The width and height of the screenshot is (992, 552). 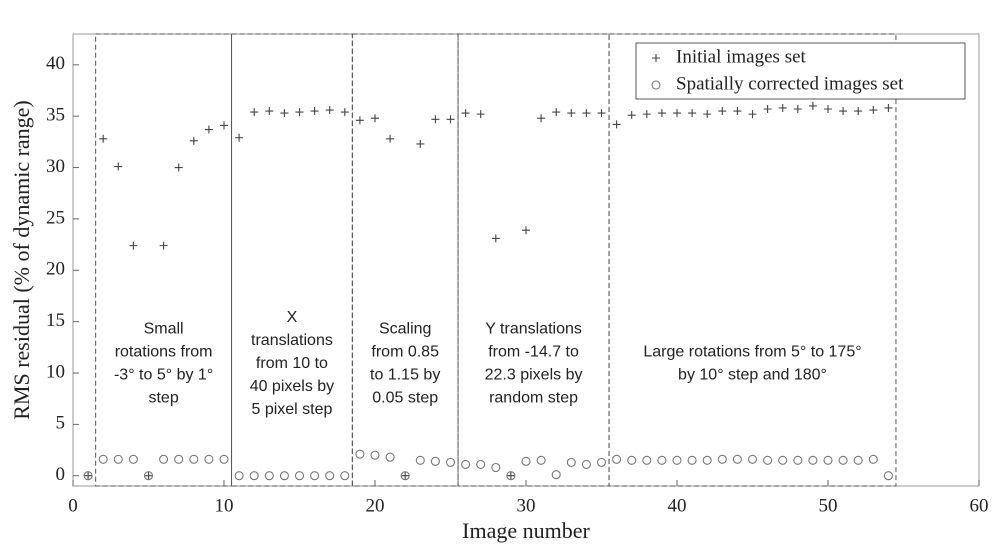 What do you see at coordinates (533, 352) in the screenshot?
I see `region-label: from -14.7 to` at bounding box center [533, 352].